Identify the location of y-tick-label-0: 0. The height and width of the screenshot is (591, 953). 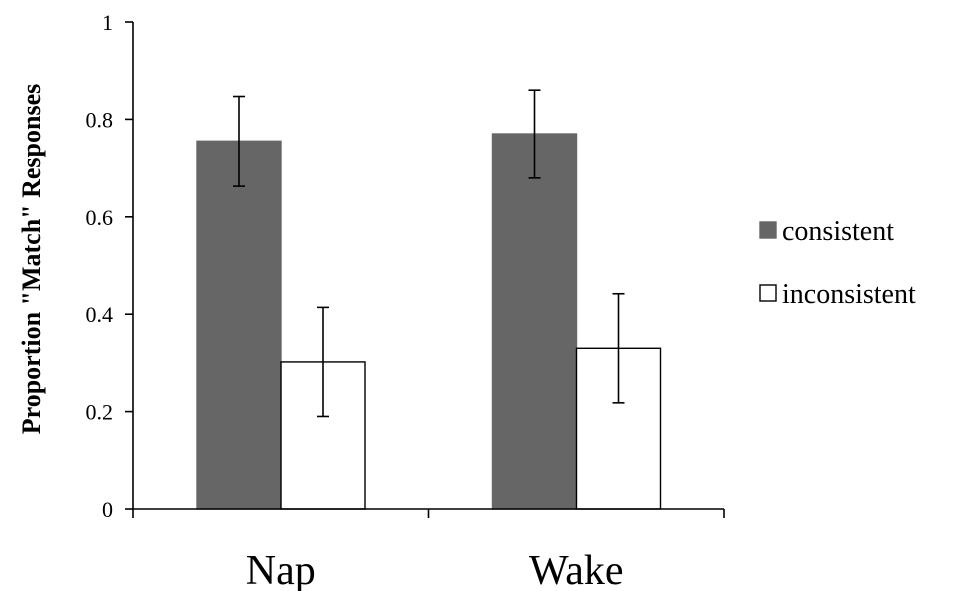
(107, 509).